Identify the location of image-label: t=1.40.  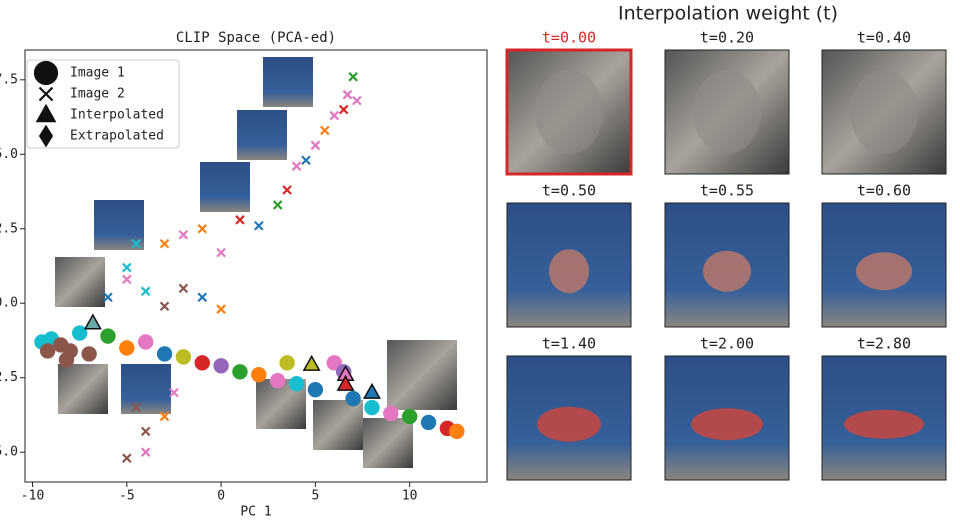
(569, 344).